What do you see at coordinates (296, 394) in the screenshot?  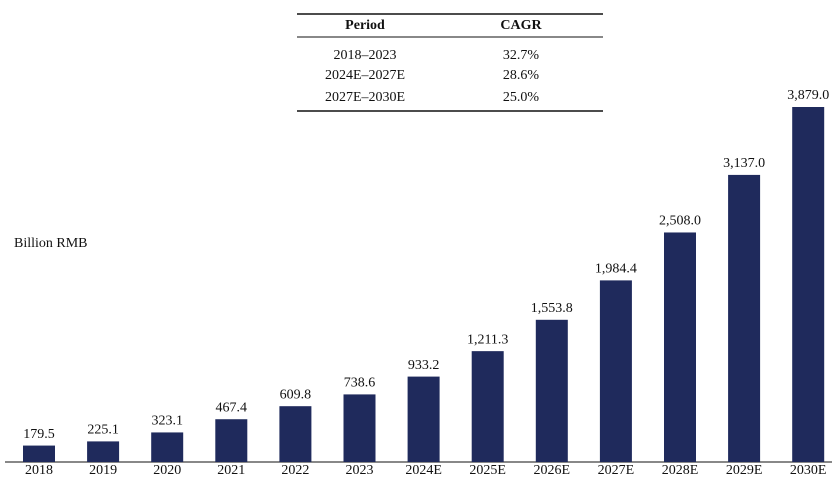 I see `value-label: 609.8` at bounding box center [296, 394].